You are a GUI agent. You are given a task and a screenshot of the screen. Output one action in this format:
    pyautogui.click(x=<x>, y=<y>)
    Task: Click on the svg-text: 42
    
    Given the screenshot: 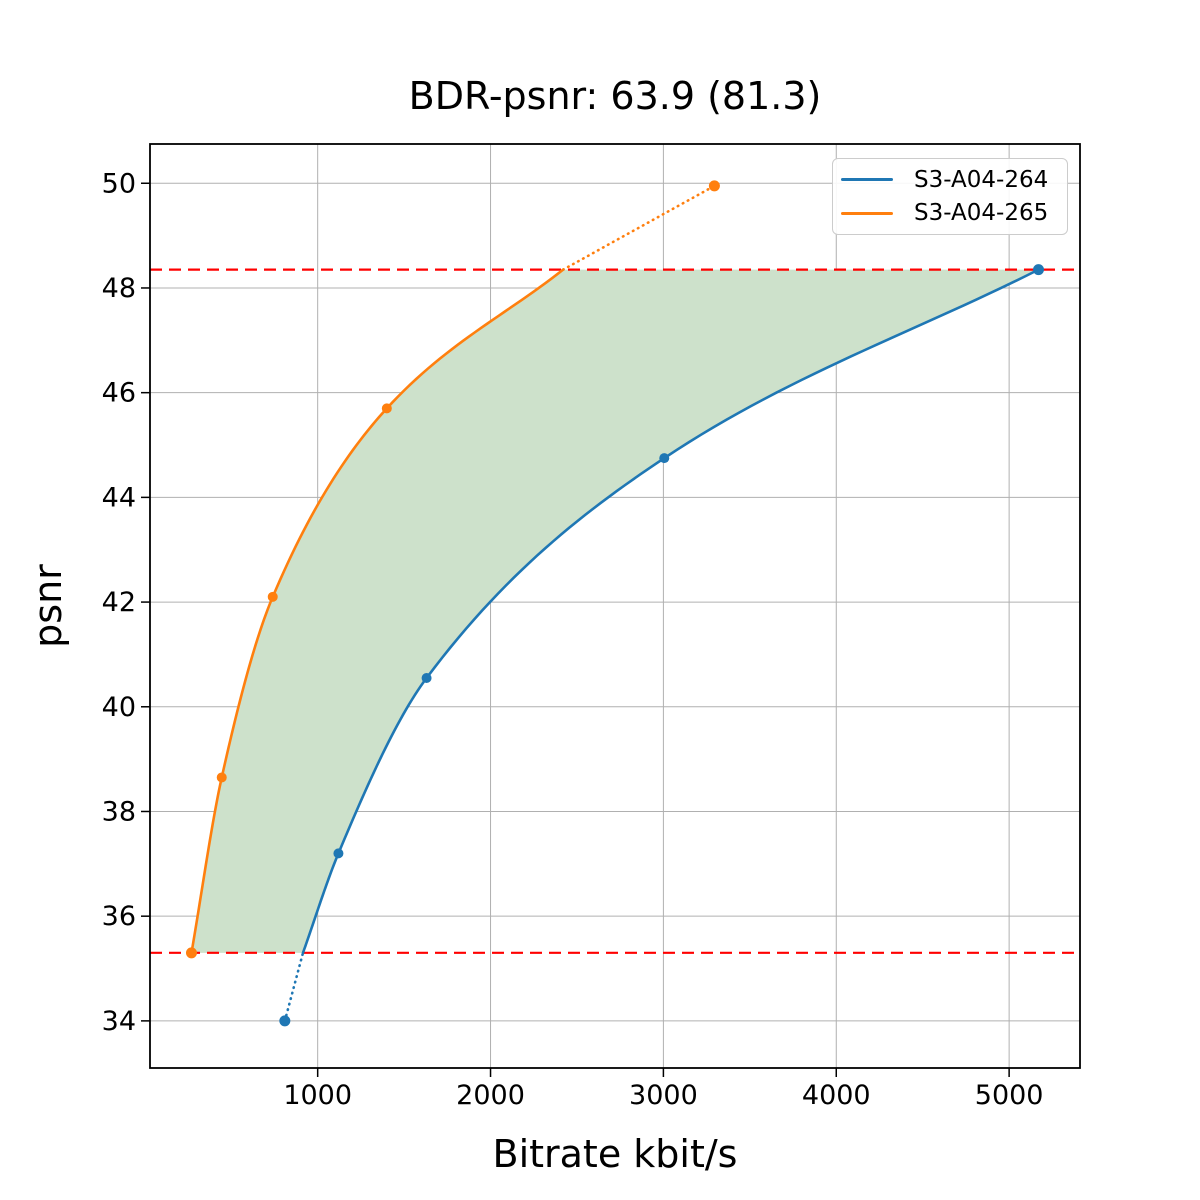 What is the action you would take?
    pyautogui.click(x=119, y=602)
    